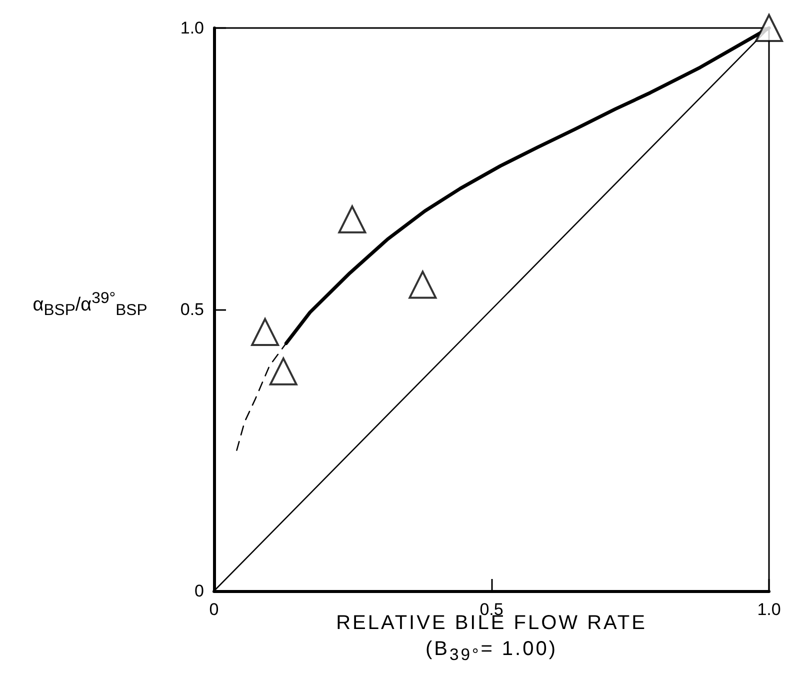 The image size is (790, 687). I want to click on y-tick-label: 0, so click(199, 591).